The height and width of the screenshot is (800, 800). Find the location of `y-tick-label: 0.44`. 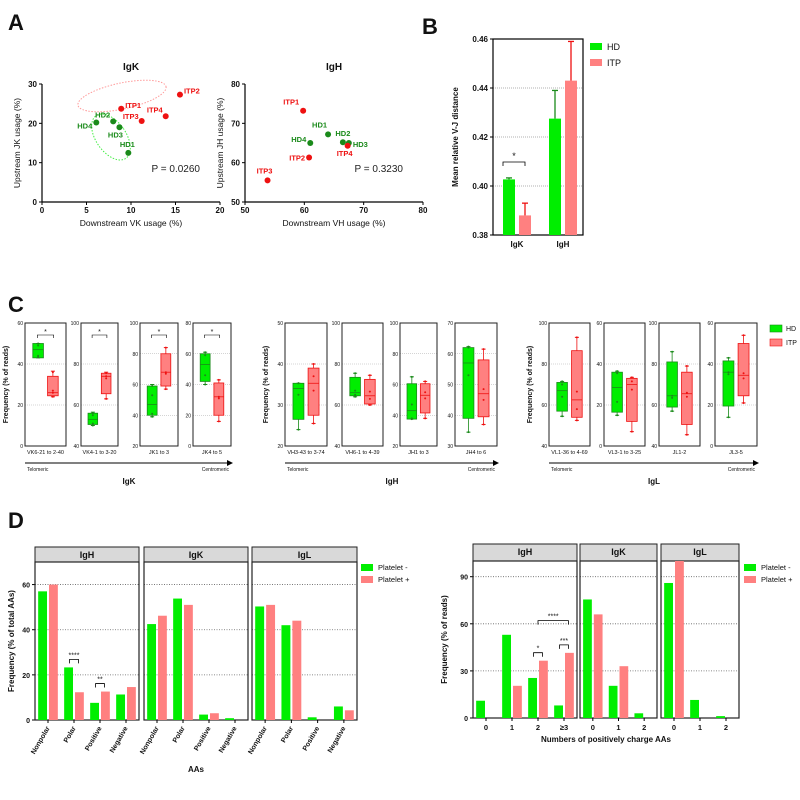

y-tick-label: 0.44 is located at coordinates (480, 88).